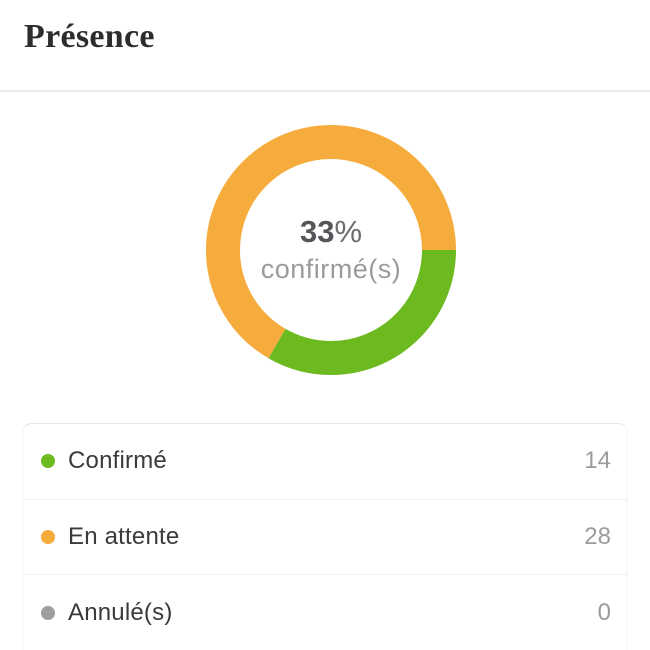  Describe the element at coordinates (597, 461) in the screenshot. I see `legend-value-confirmed: 14` at that location.